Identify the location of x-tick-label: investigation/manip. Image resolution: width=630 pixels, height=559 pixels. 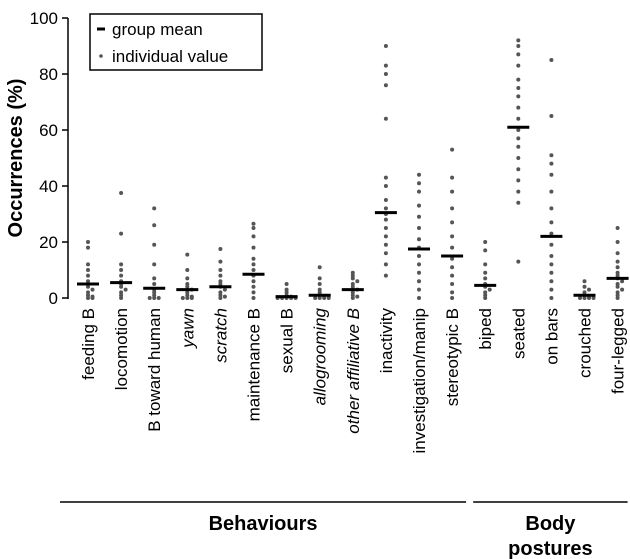
(419, 381).